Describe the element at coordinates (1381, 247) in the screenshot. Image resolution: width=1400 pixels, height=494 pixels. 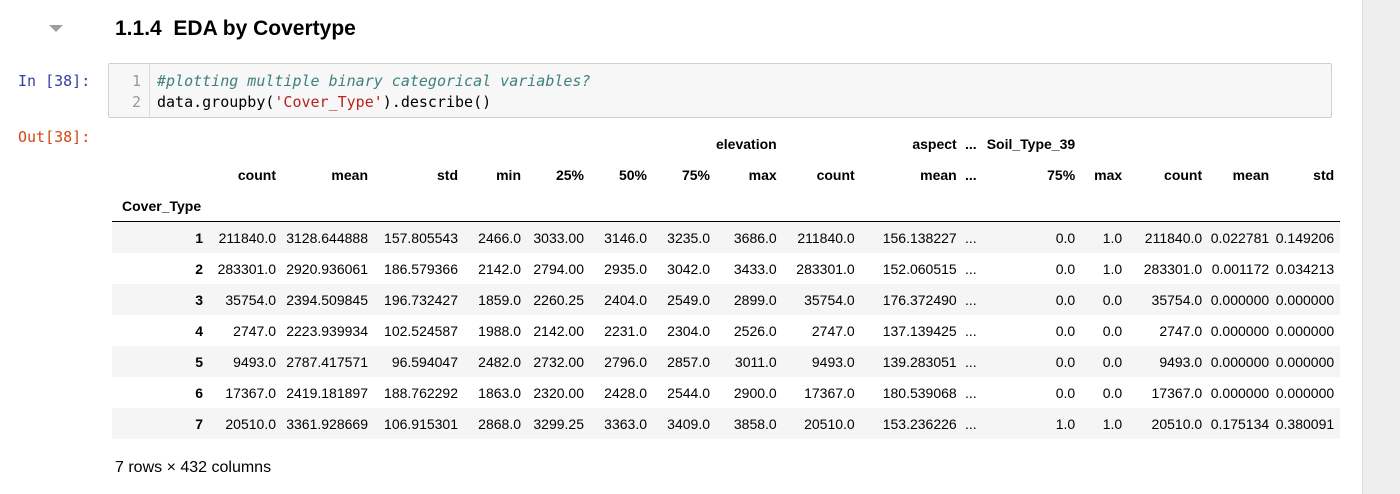
I see `scrollbar-track` at that location.